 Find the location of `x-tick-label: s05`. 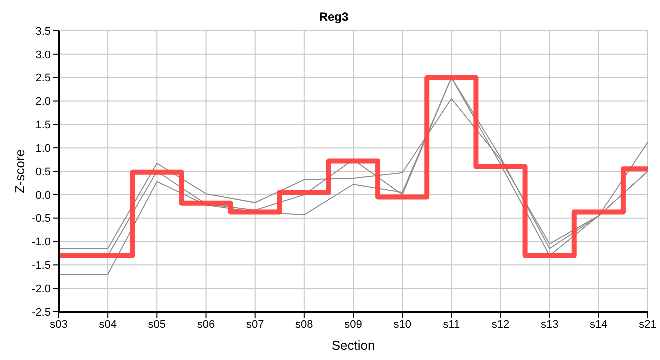

x-tick-label: s05 is located at coordinates (157, 324).